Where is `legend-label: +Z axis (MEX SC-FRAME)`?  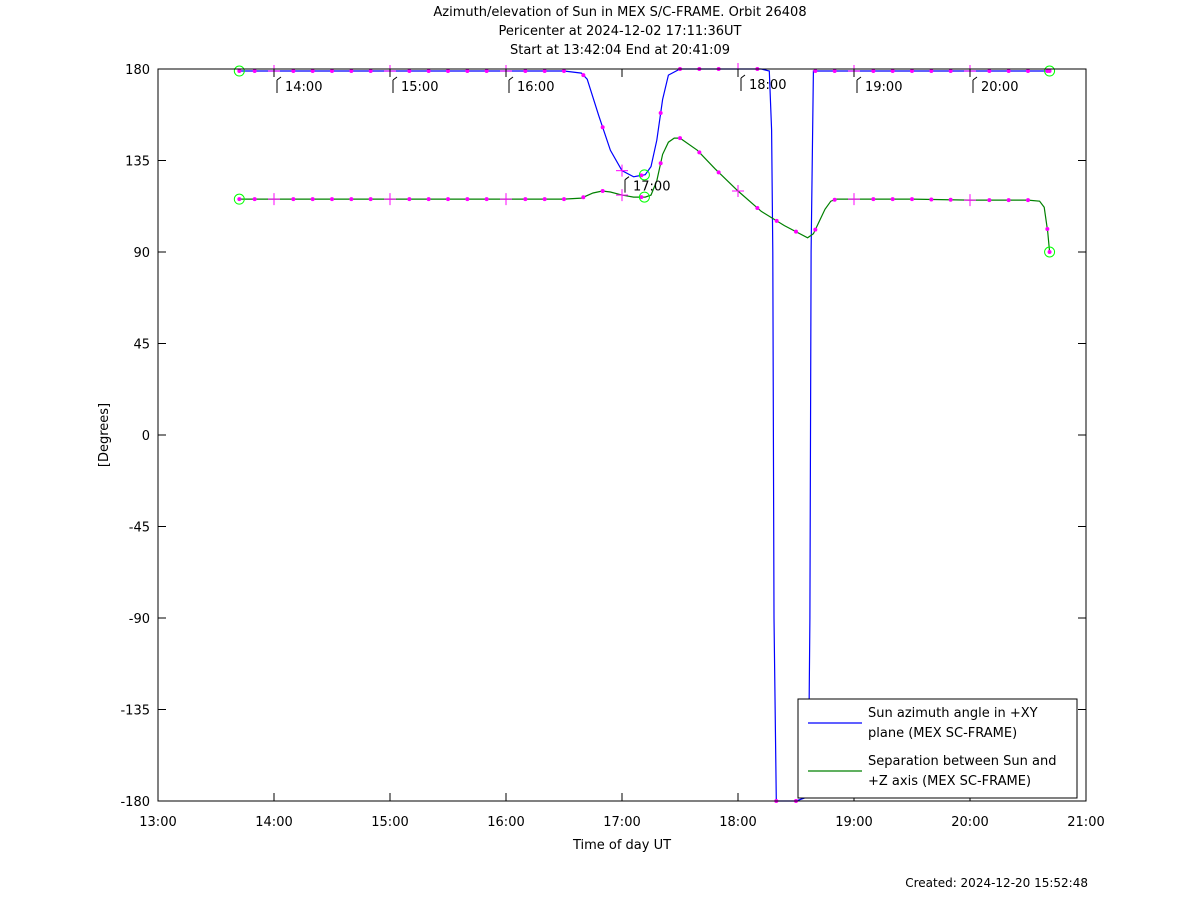
legend-label: +Z axis (MEX SC-FRAME) is located at coordinates (949, 781).